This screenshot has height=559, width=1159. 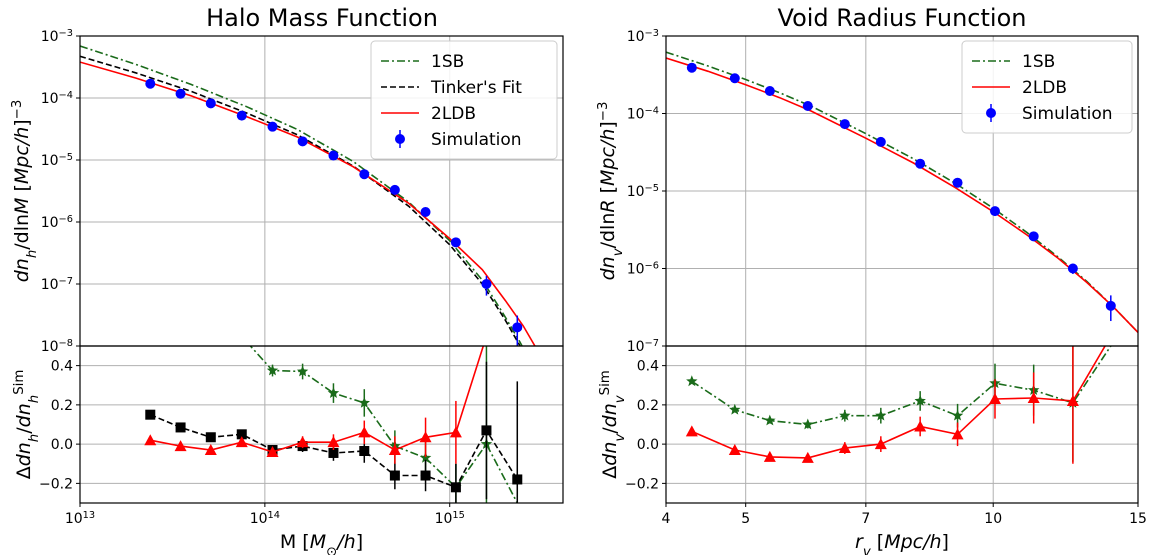 I want to click on tick-label: 10⁻⁵, so click(x=643, y=192).